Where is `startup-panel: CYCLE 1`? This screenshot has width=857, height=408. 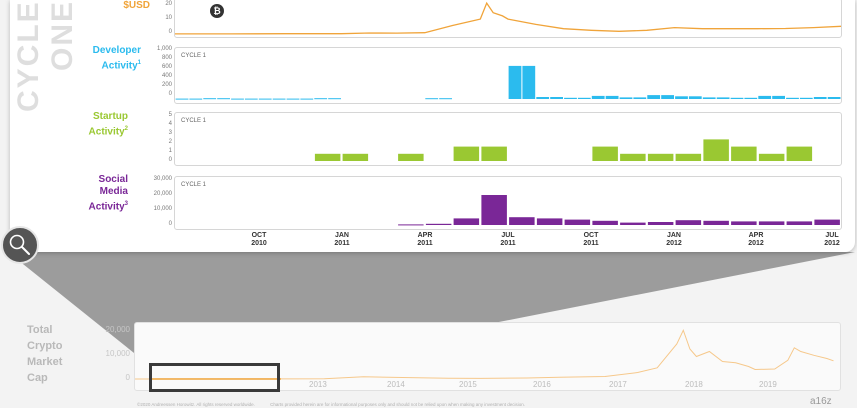
startup-panel: CYCLE 1 is located at coordinates (508, 139).